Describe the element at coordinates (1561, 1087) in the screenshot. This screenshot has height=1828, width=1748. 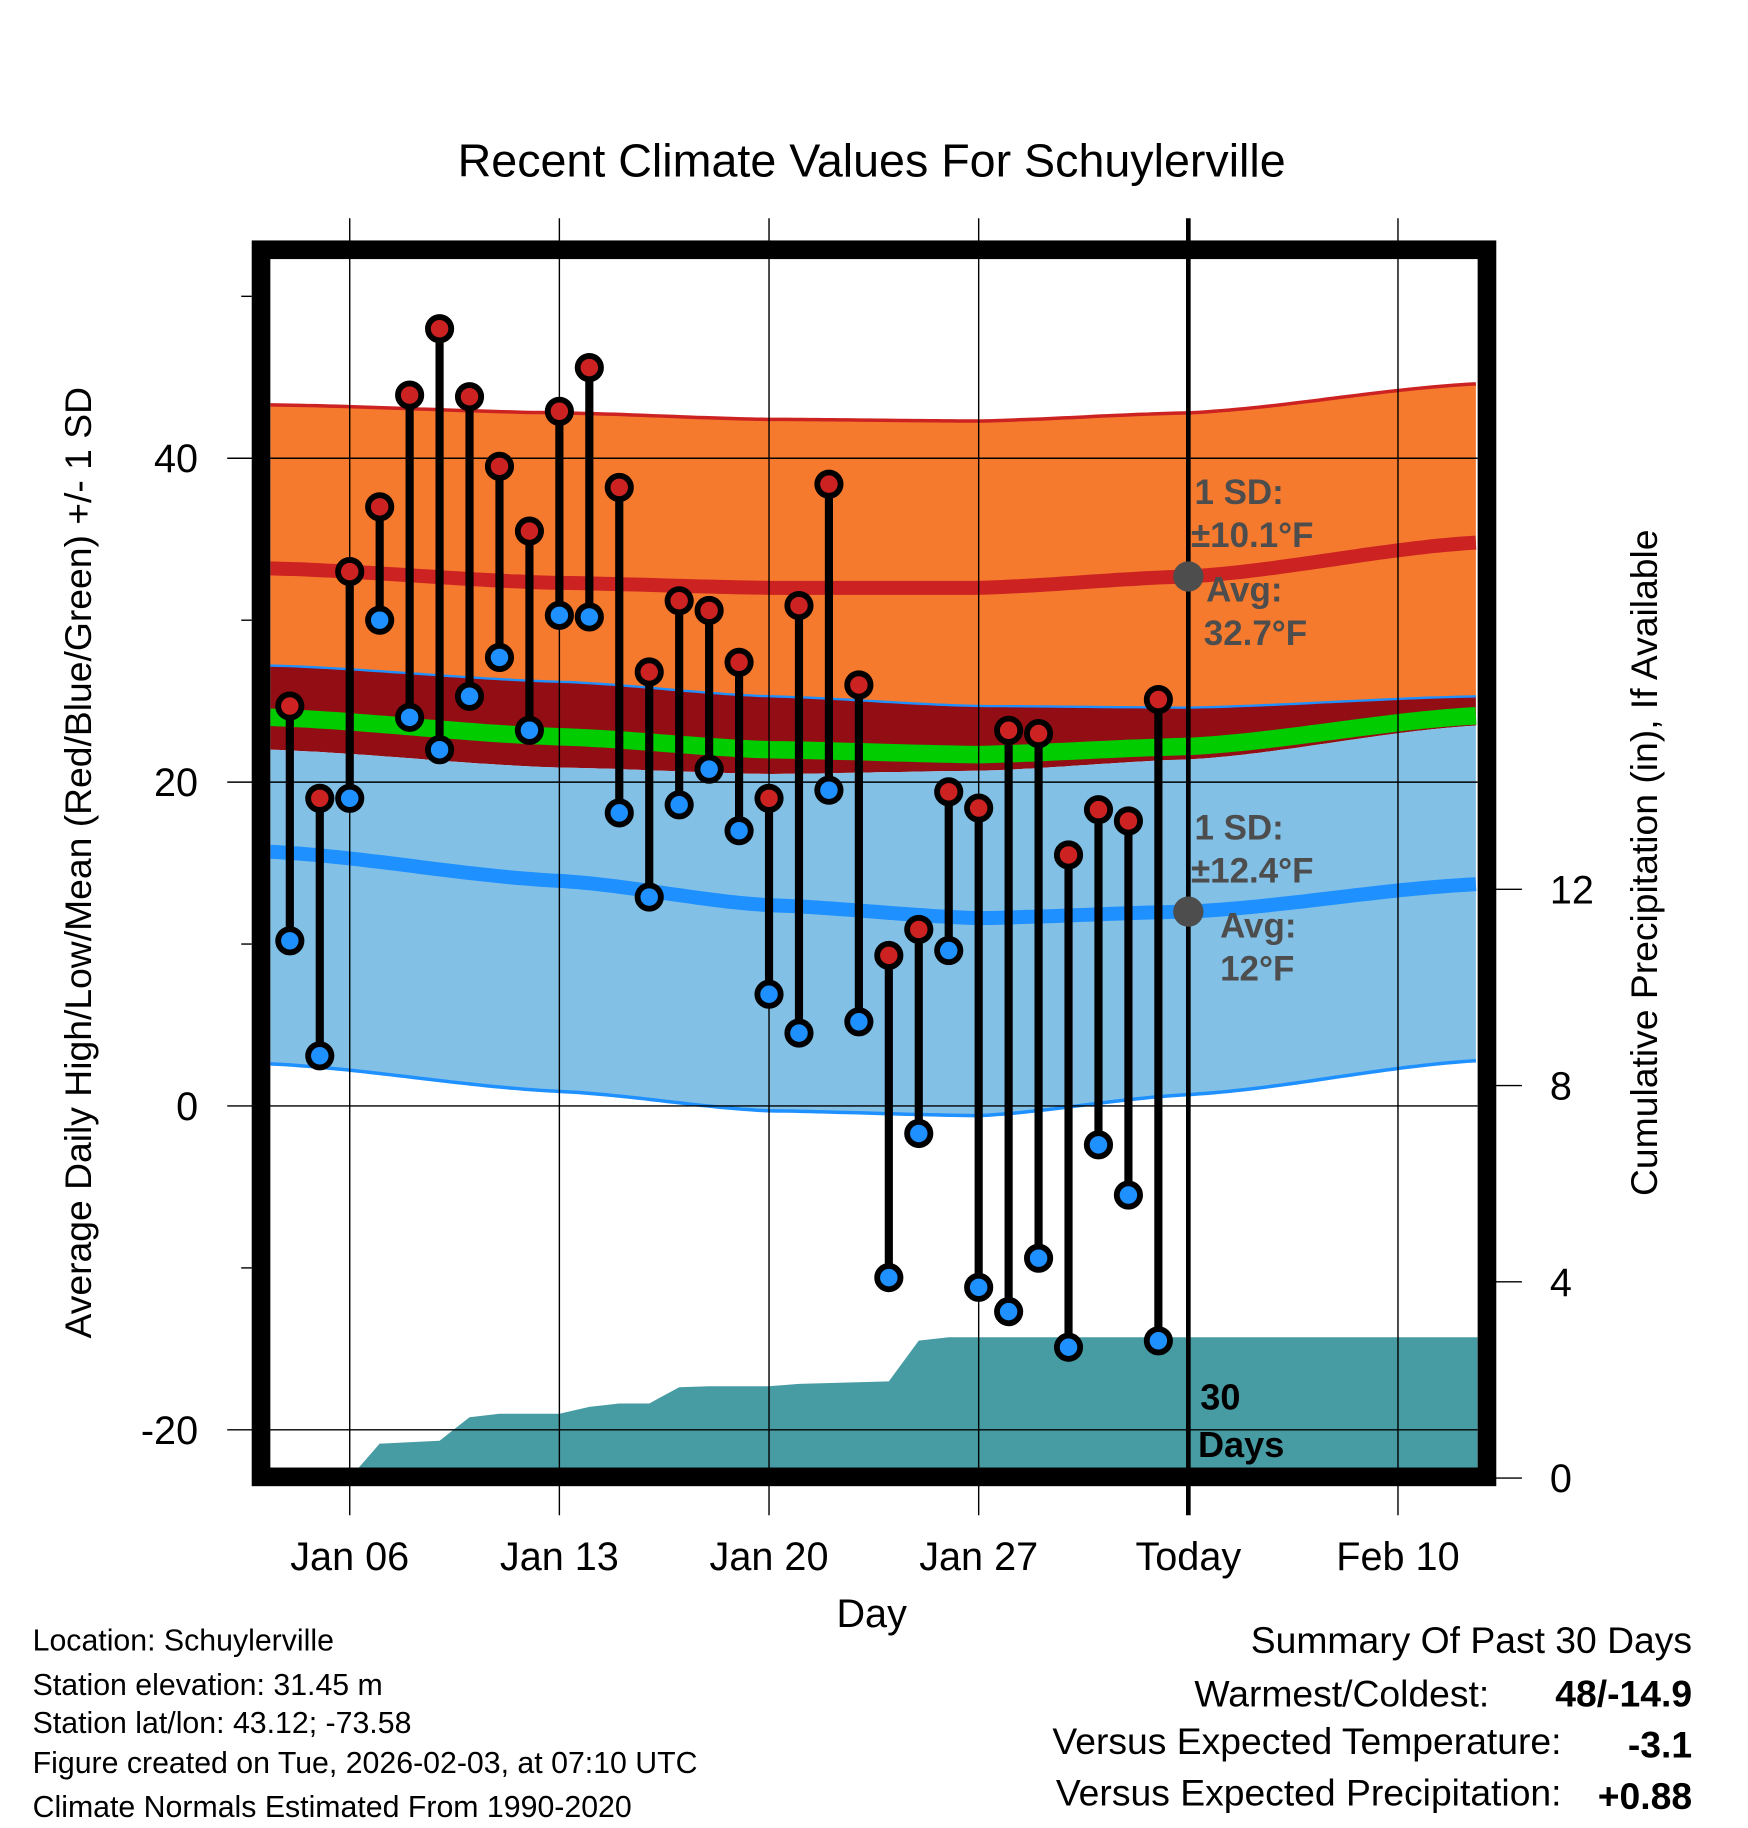
I see `y2-tick-label: 8` at that location.